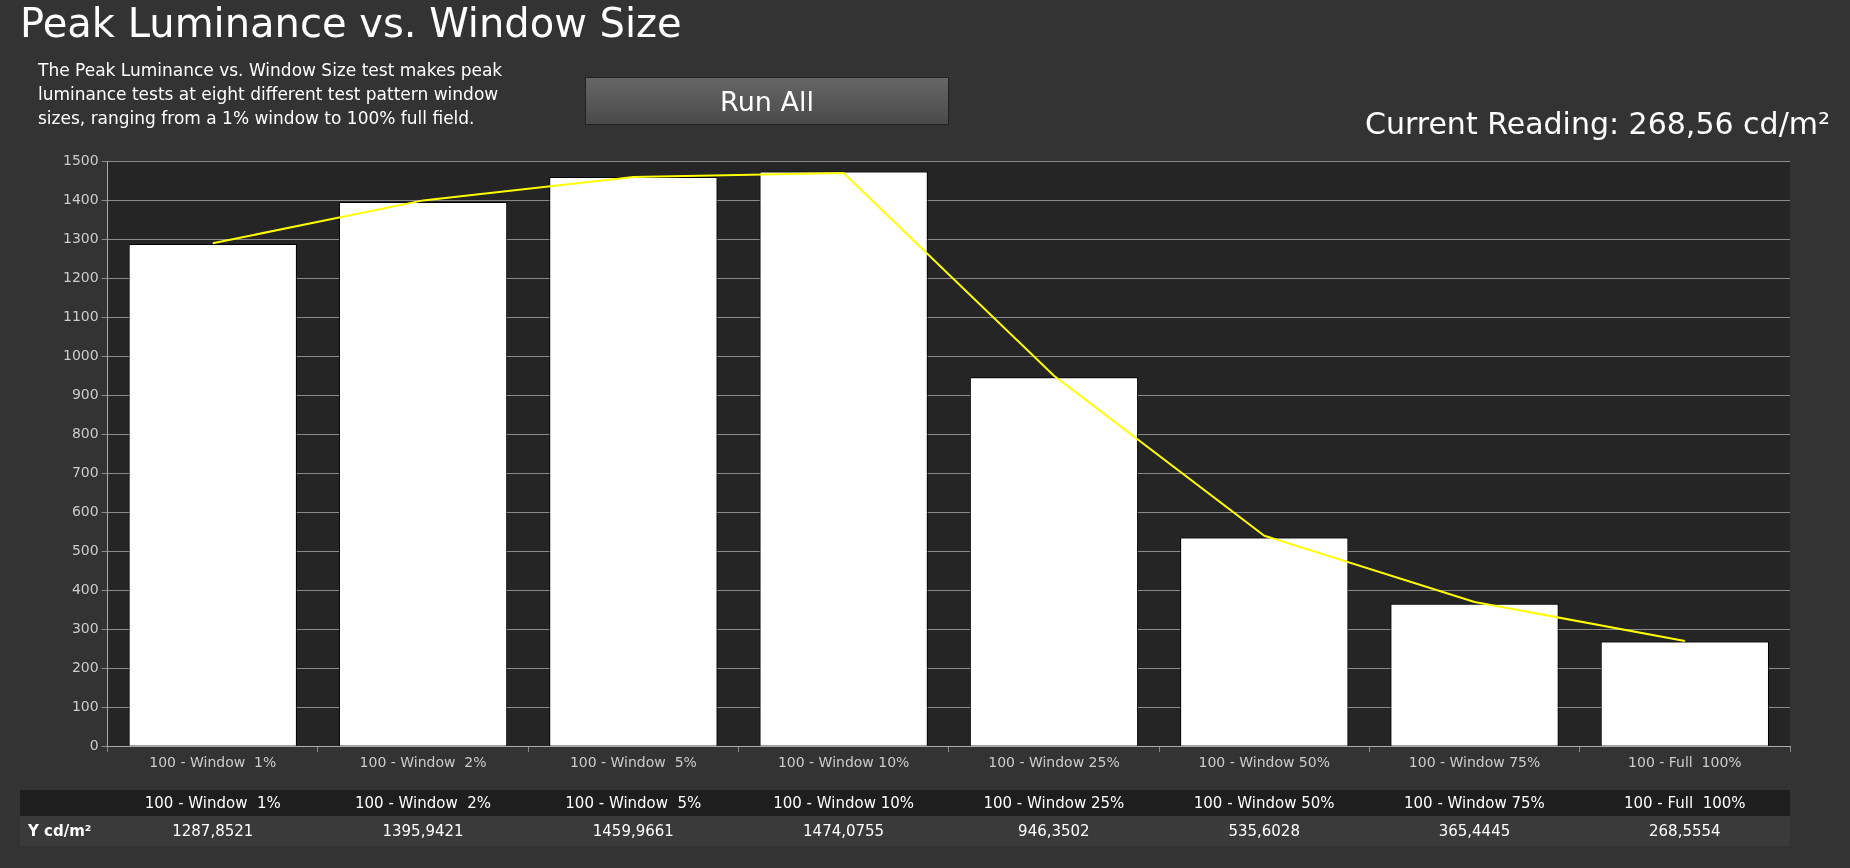 The height and width of the screenshot is (868, 1850). Describe the element at coordinates (1685, 762) in the screenshot. I see `x-tick-label: 100 - Full 100%` at that location.